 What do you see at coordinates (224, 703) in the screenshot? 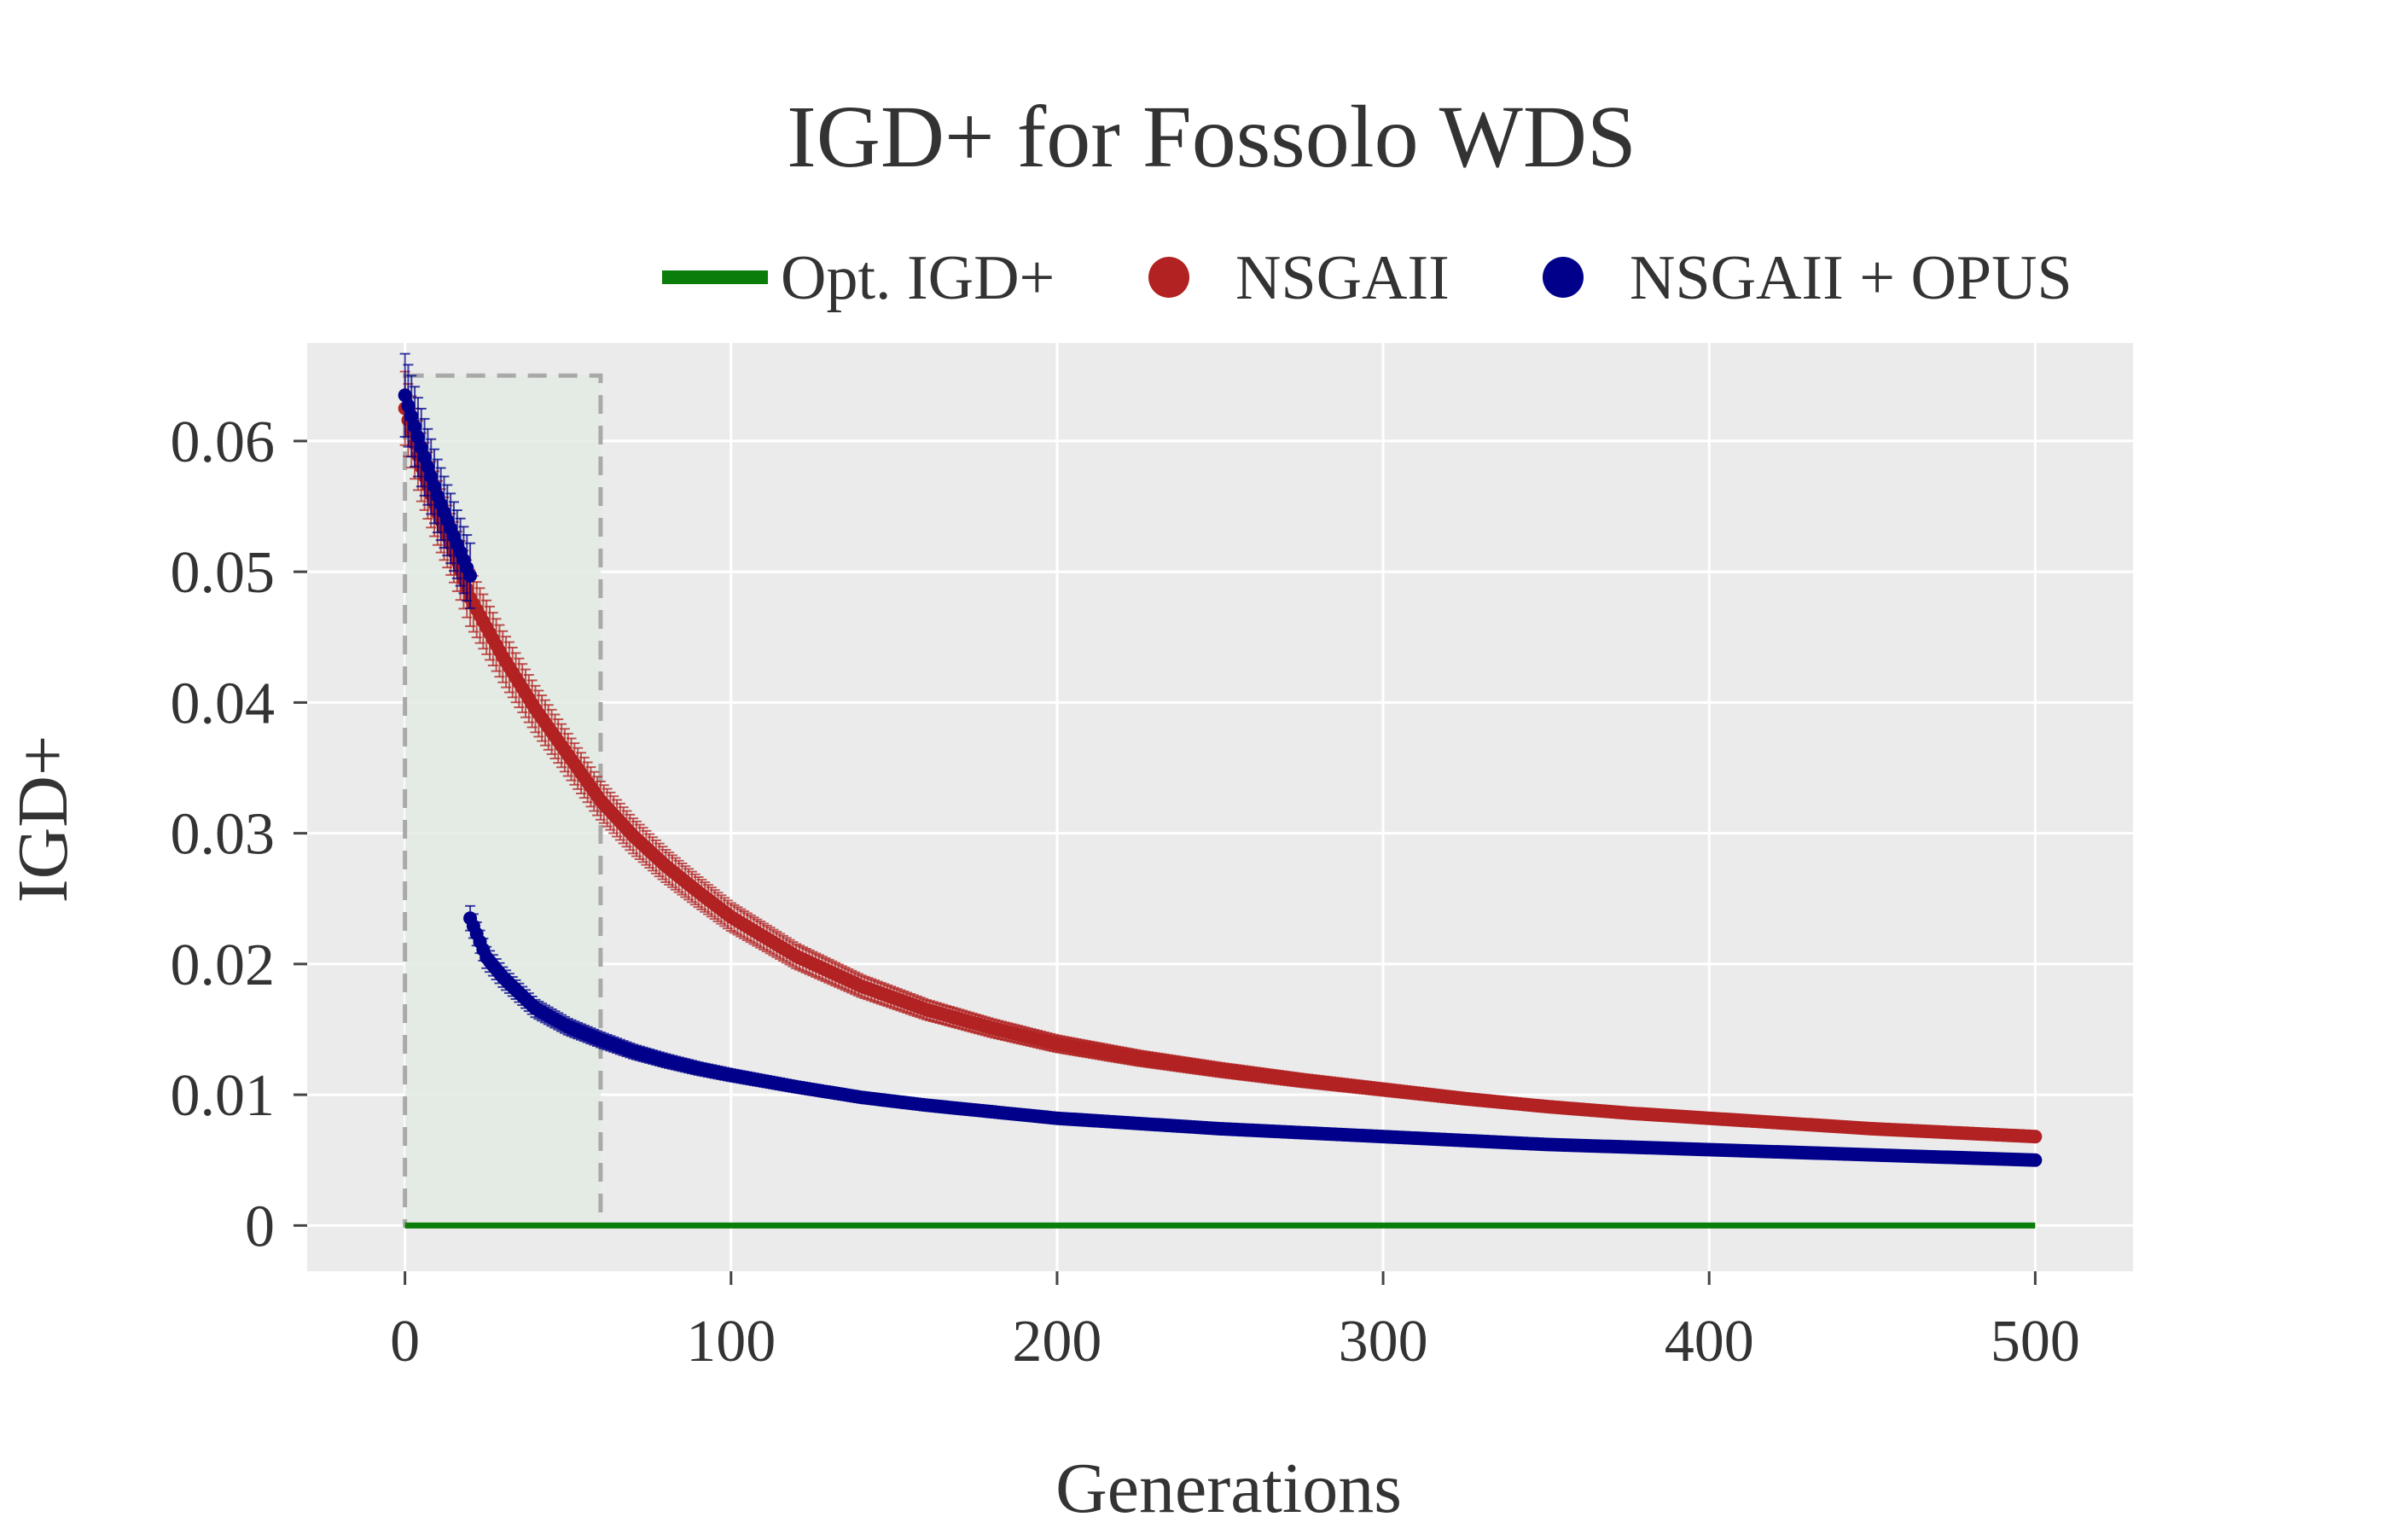
I see `y-tick-label: 0.04` at bounding box center [224, 703].